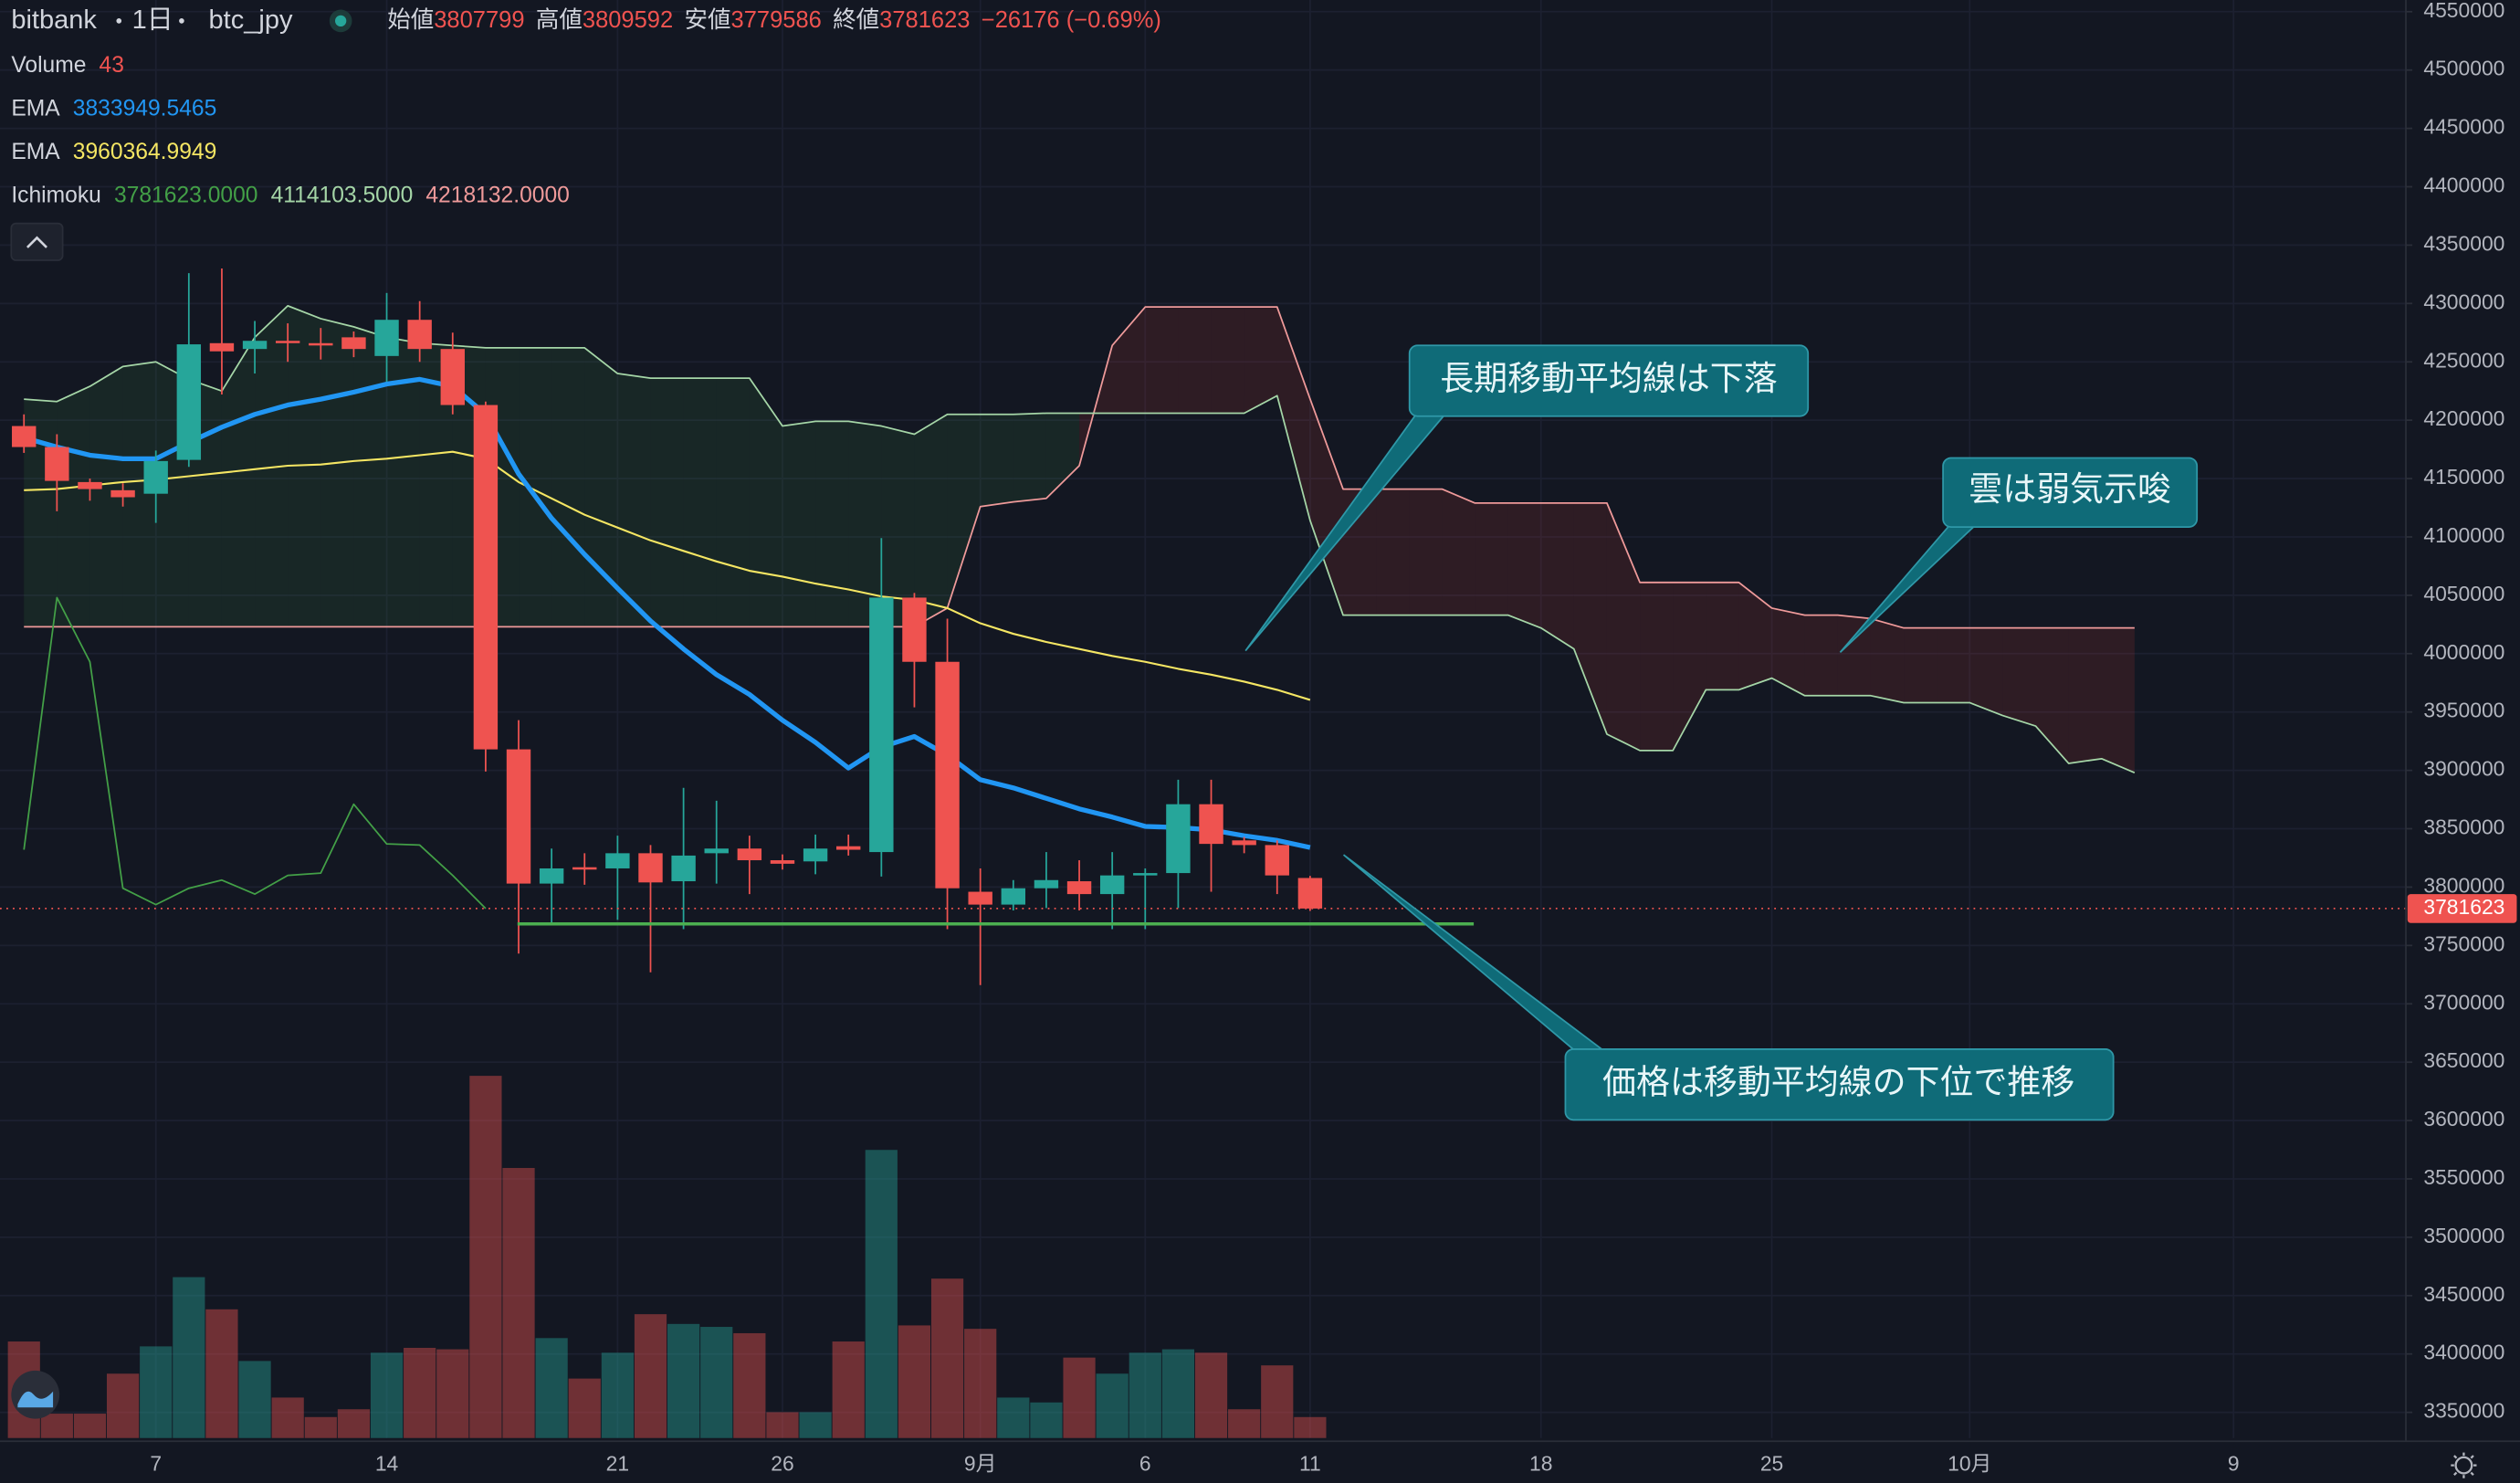  I want to click on ema-legend: EMA 3833949.5465, so click(113, 109).